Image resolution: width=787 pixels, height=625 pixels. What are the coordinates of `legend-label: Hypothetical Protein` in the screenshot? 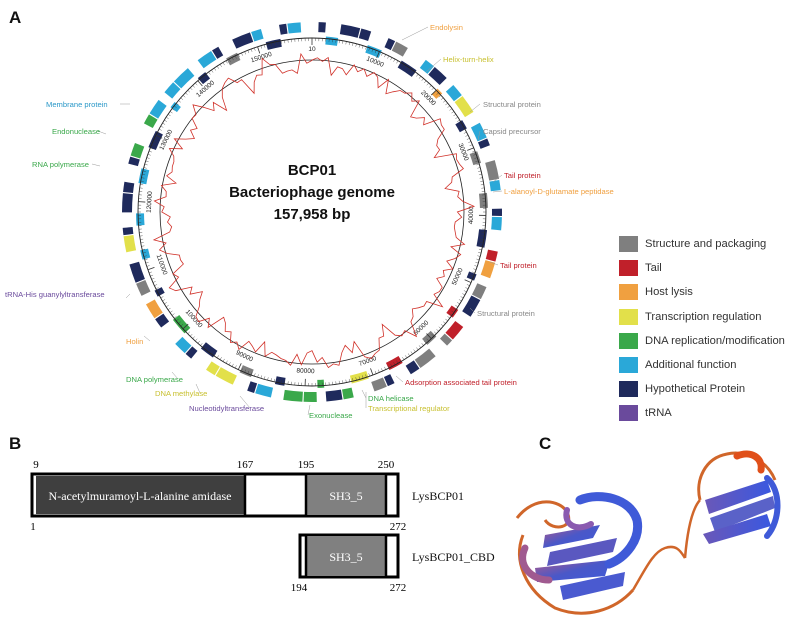 It's located at (695, 389).